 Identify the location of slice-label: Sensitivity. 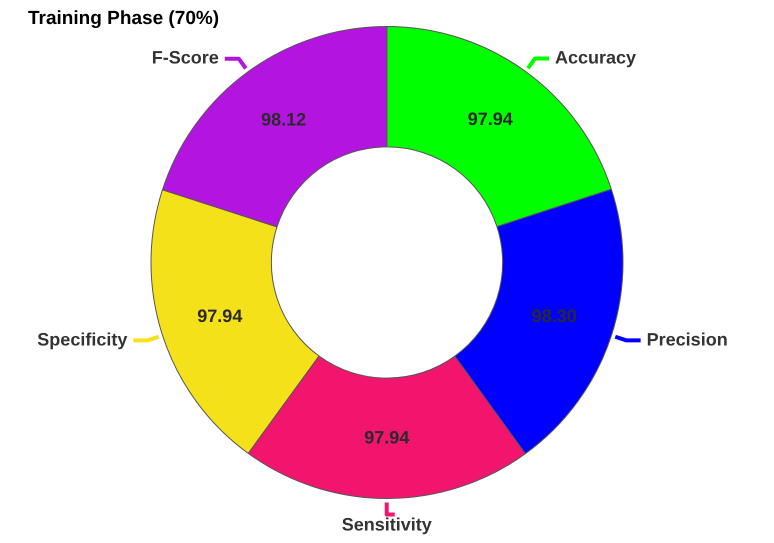
(387, 524).